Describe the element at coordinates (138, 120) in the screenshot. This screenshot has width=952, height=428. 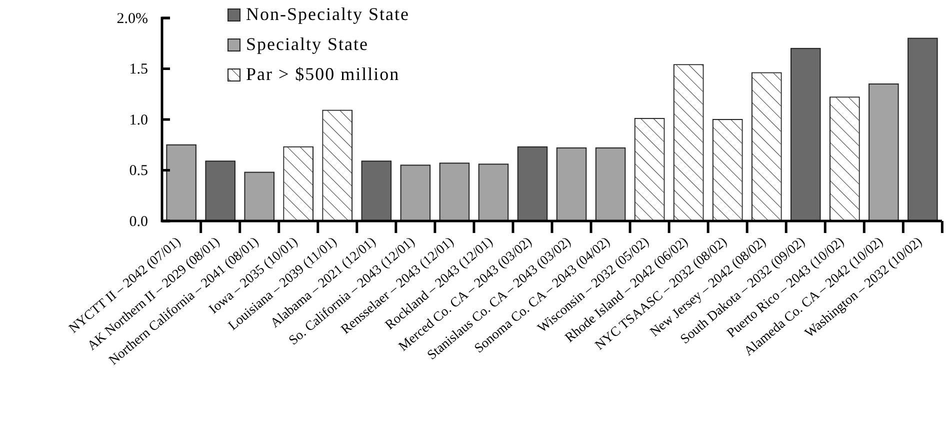
I see `y-tick-label: 1.0` at that location.